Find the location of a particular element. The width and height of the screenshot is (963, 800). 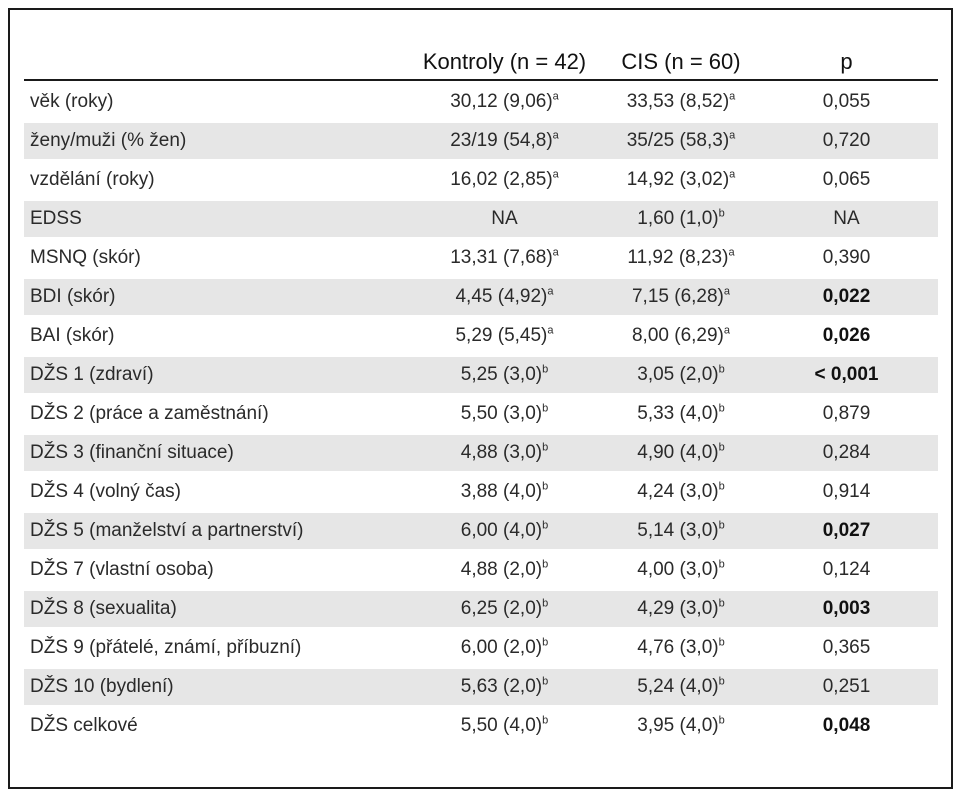

row-label: MSNQ (skór) is located at coordinates (85, 257).